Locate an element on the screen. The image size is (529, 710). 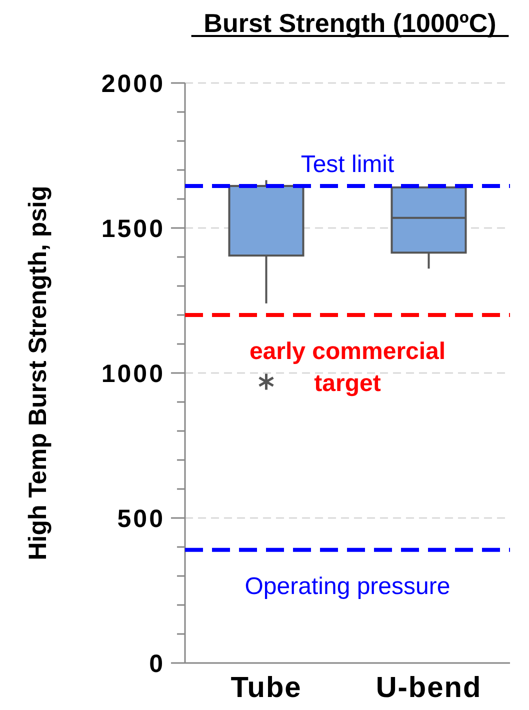
ref-line-label: Test limit is located at coordinates (347, 164).